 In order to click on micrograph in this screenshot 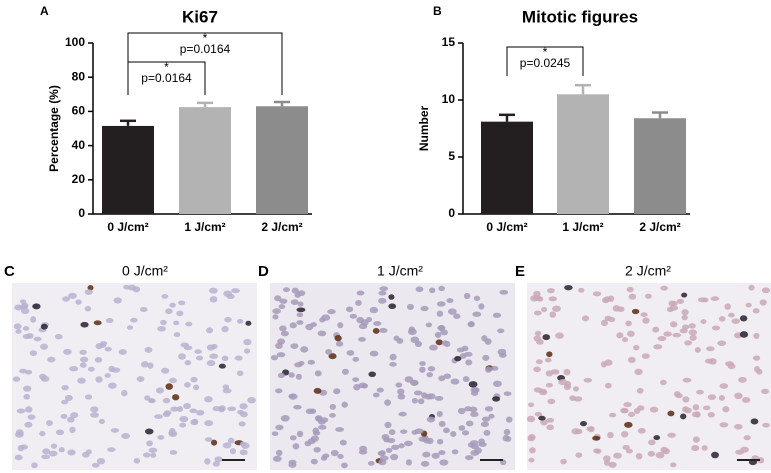, I will do `click(392, 376)`.